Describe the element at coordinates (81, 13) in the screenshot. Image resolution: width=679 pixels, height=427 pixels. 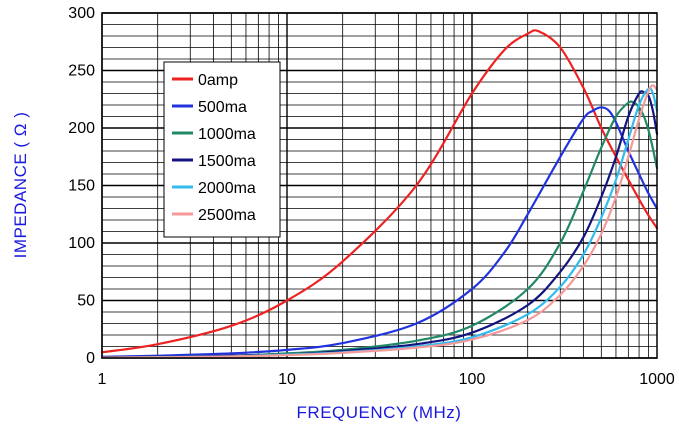
I see `y-tick-label: 300` at that location.